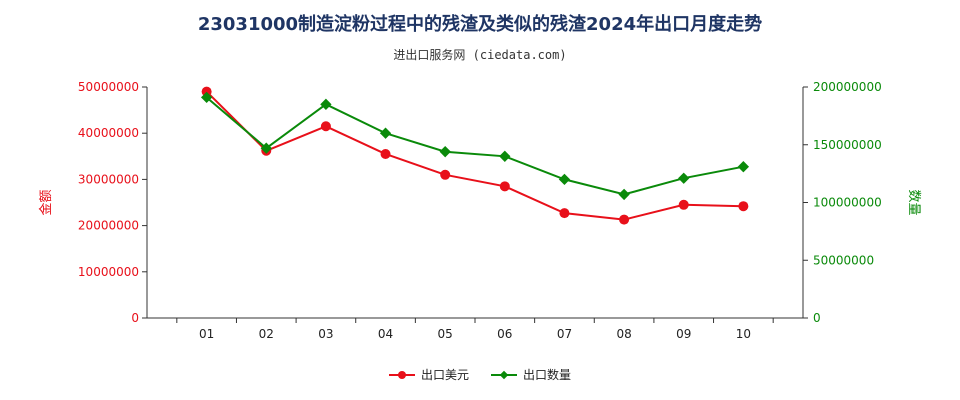  Describe the element at coordinates (108, 87) in the screenshot. I see `left-y-tick-label: 50000000` at that location.